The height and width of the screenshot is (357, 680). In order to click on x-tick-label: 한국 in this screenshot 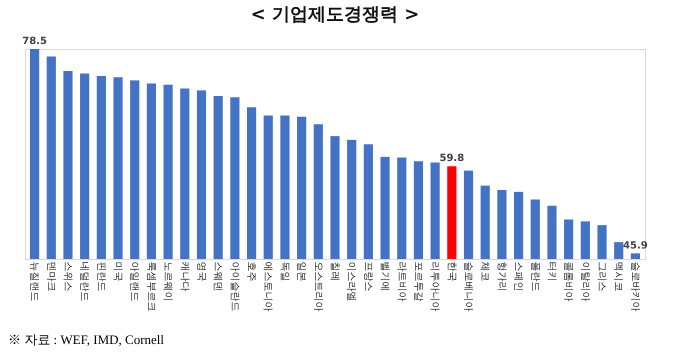, I will do `click(451, 272)`.